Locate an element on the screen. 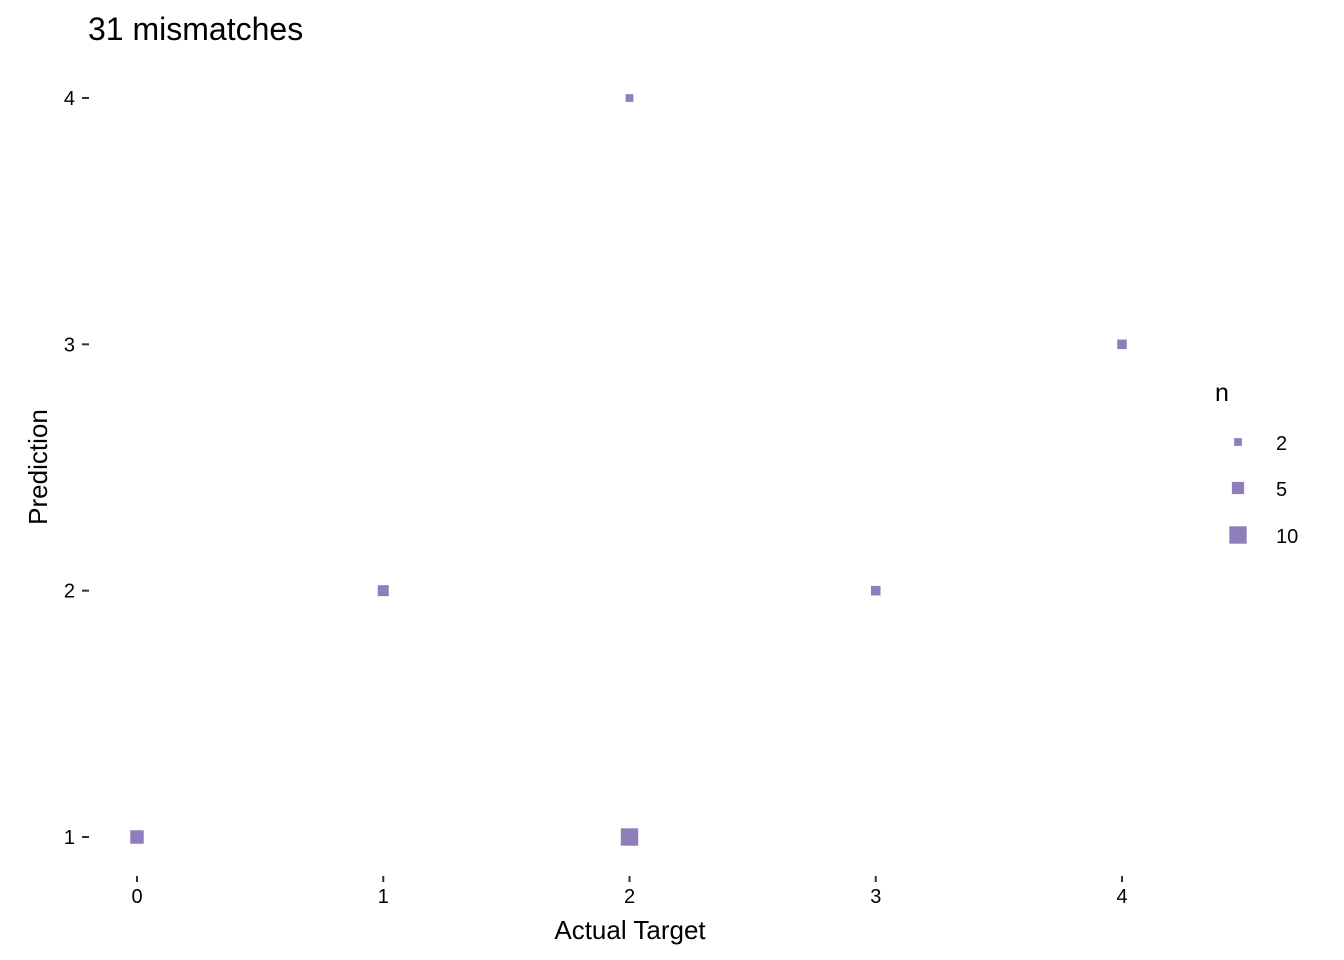 This screenshot has height=960, width=1344. chart-title: 31 mismatches is located at coordinates (195, 29).